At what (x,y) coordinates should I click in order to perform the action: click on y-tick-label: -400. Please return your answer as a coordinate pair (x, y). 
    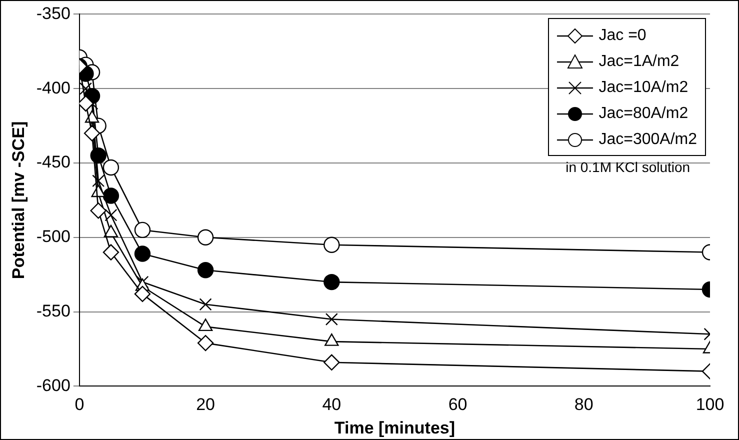
    Looking at the image, I should click on (53, 88).